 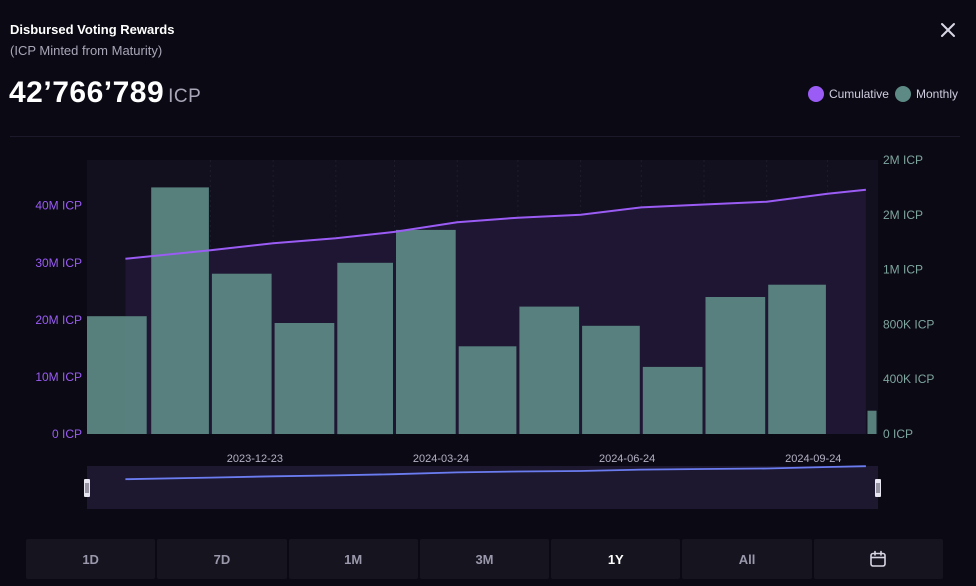 What do you see at coordinates (58, 377) in the screenshot?
I see `left-axis-tick-label: 10M ICP` at bounding box center [58, 377].